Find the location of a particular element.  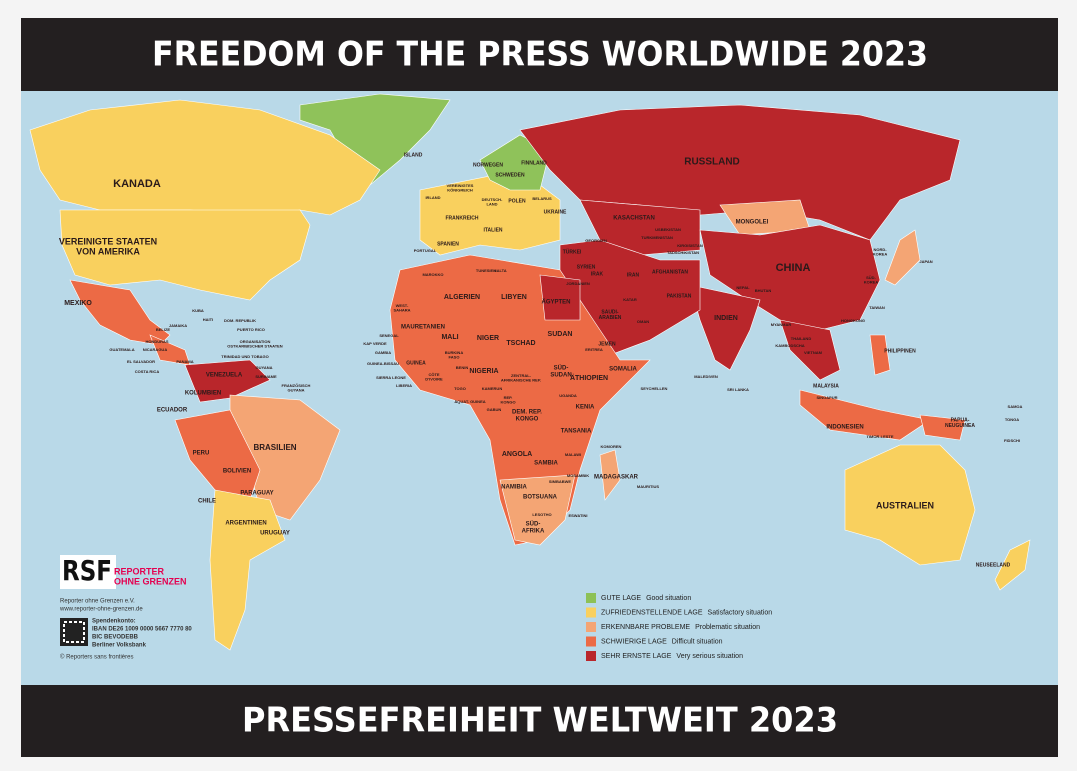

country-label: UGANDA is located at coordinates (568, 395).